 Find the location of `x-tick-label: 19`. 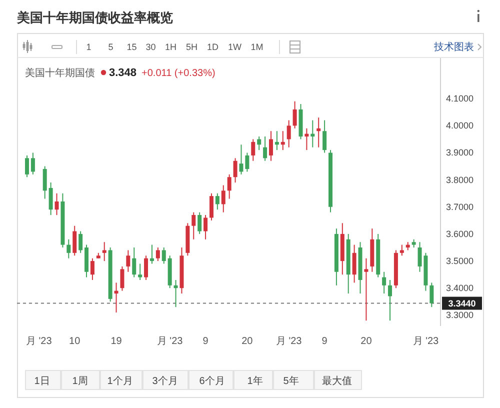

x-tick-label: 19 is located at coordinates (116, 341).